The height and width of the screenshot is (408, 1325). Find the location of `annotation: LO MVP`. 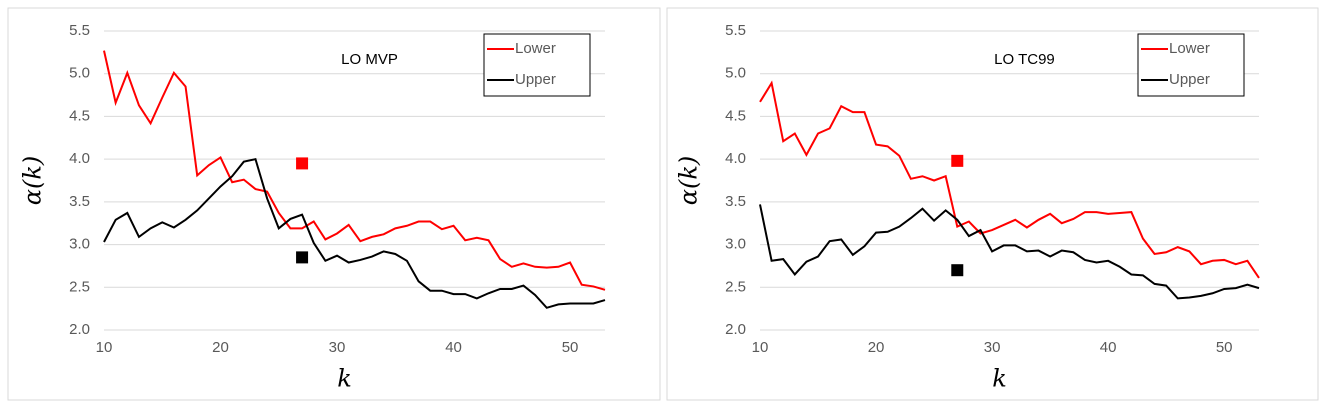

annotation: LO MVP is located at coordinates (369, 59).